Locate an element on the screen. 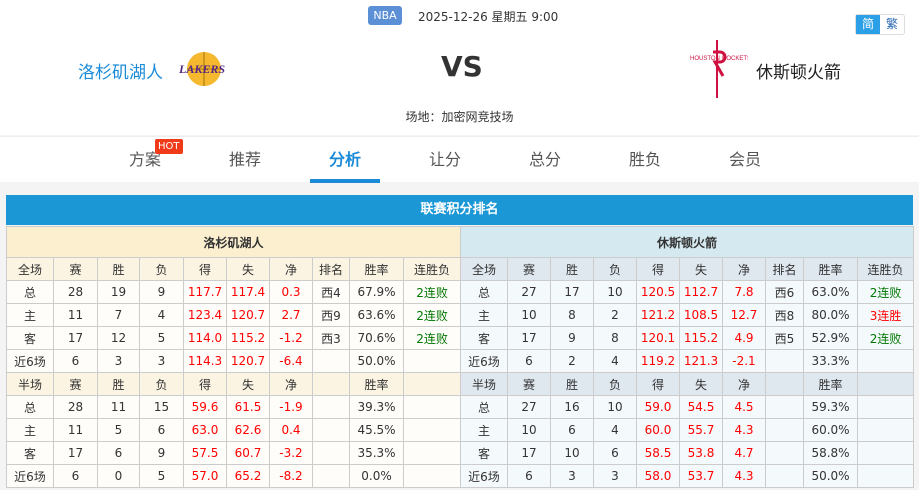  table-cell: 60.0 is located at coordinates (658, 430).